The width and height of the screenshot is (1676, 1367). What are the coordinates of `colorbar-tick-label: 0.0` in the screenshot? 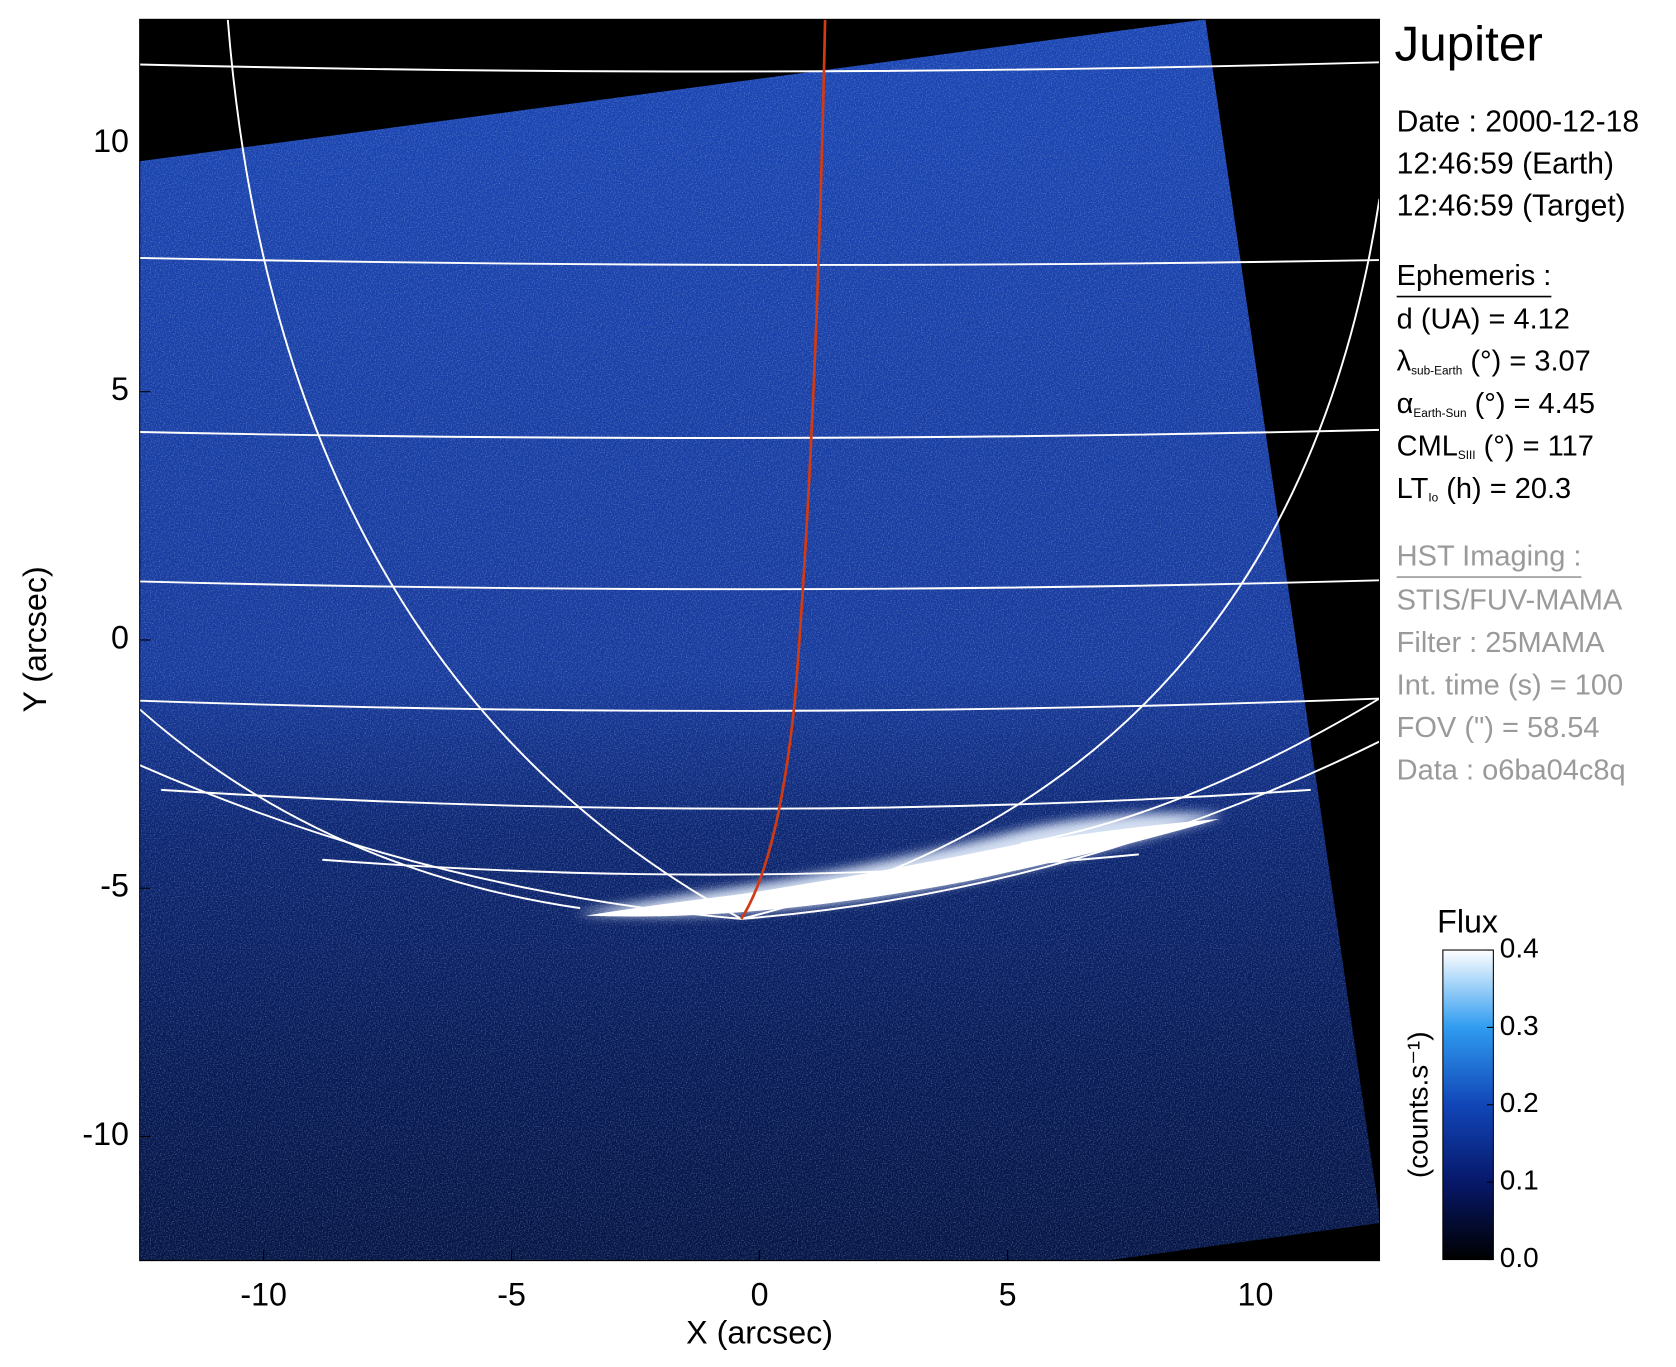 It's located at (1519, 1257).